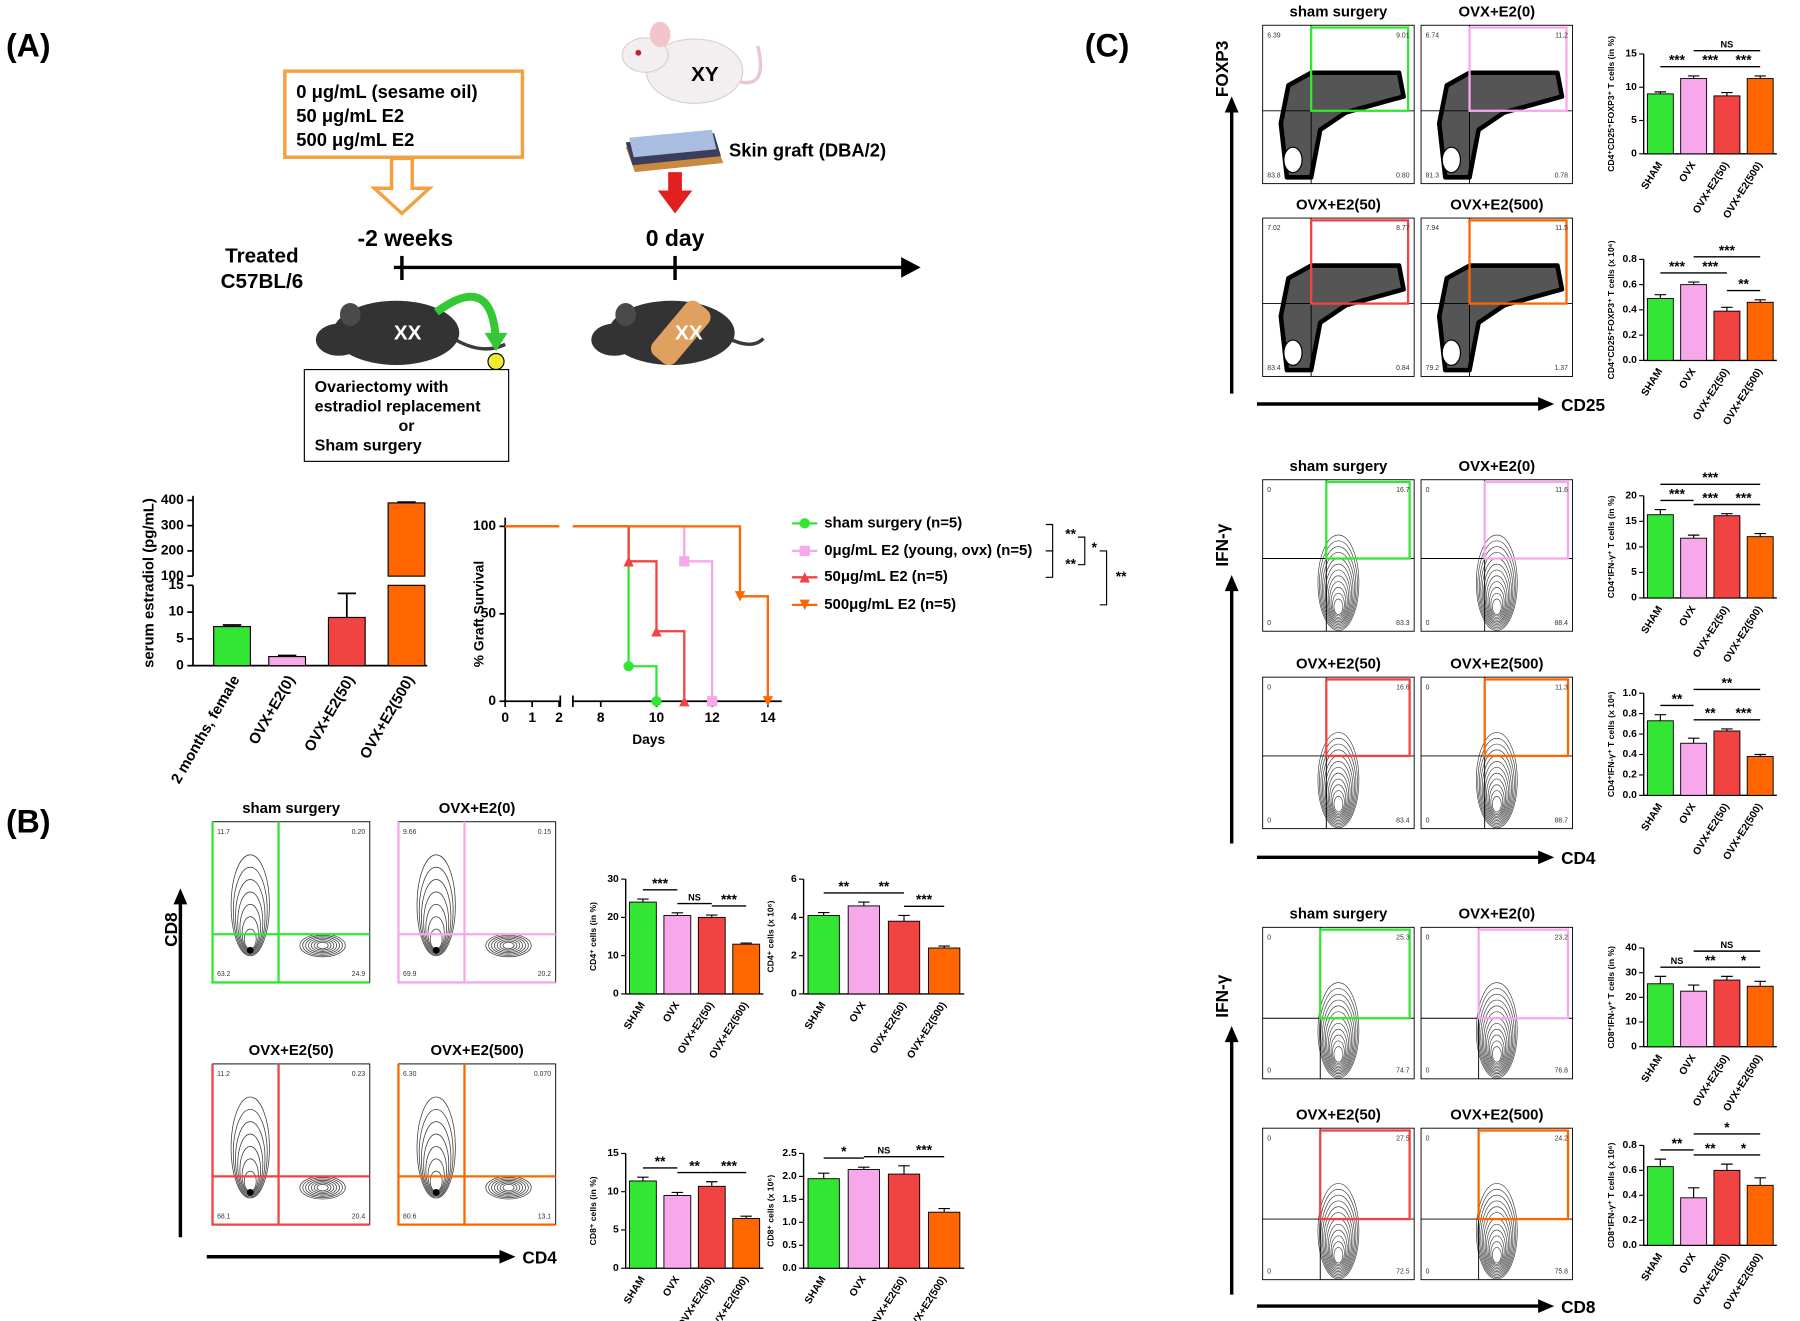  What do you see at coordinates (1338, 1114) in the screenshot?
I see `plot-title: OVX+E2(50)` at bounding box center [1338, 1114].